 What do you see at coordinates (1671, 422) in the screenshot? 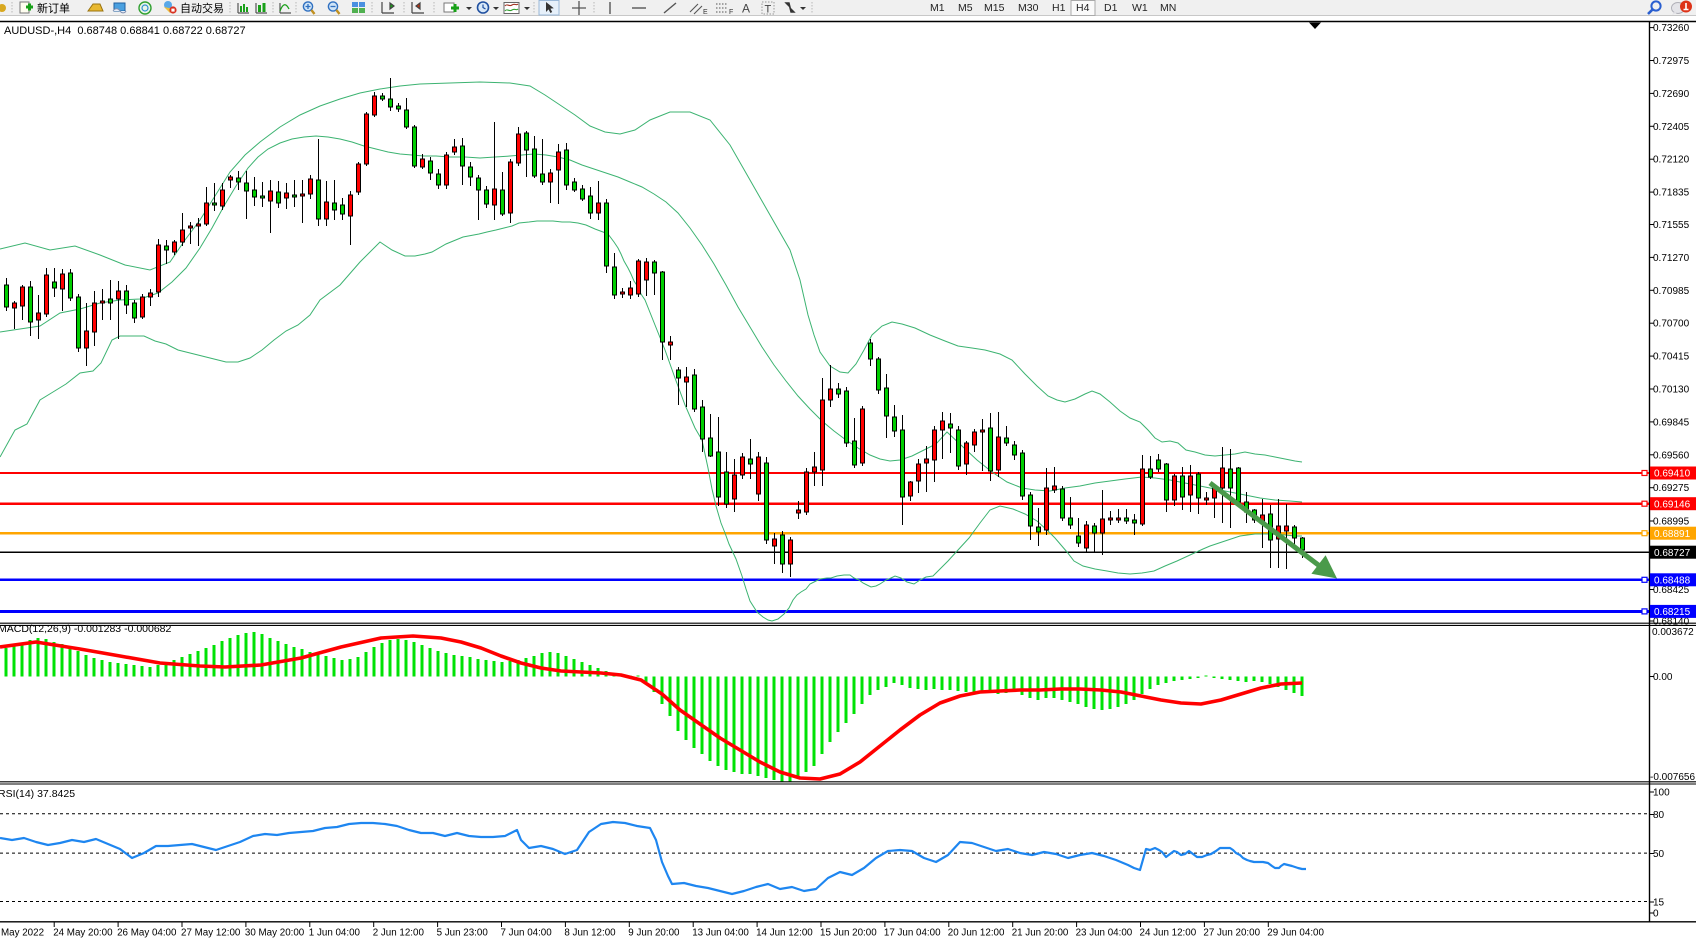
I see `svg-text: 0.69845` at bounding box center [1671, 422].